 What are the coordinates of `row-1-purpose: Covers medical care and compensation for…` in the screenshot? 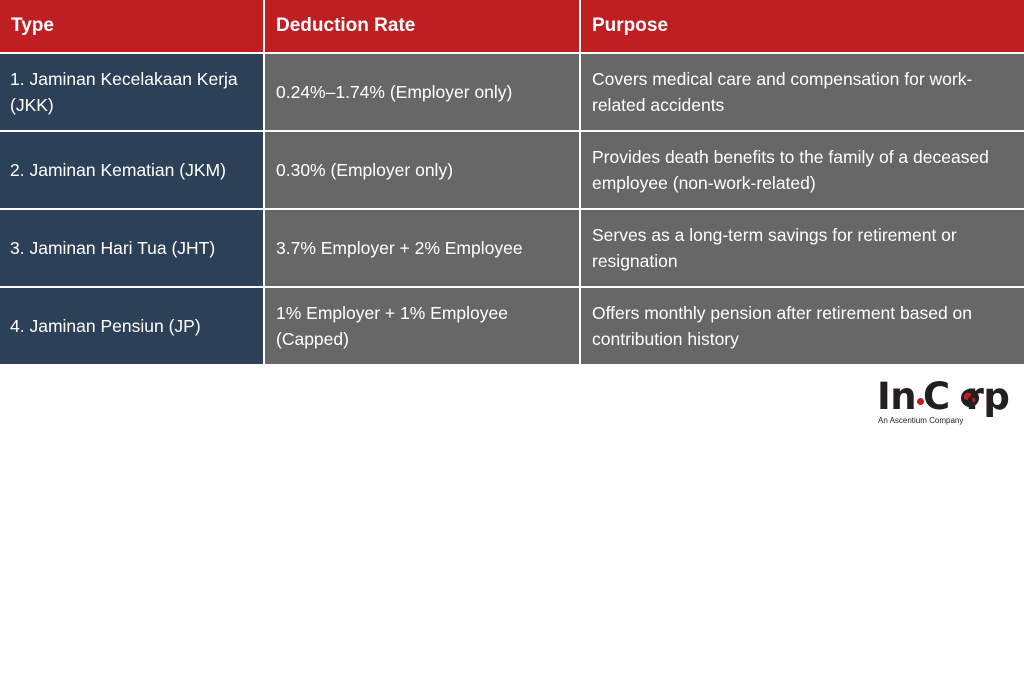 It's located at (802, 92).